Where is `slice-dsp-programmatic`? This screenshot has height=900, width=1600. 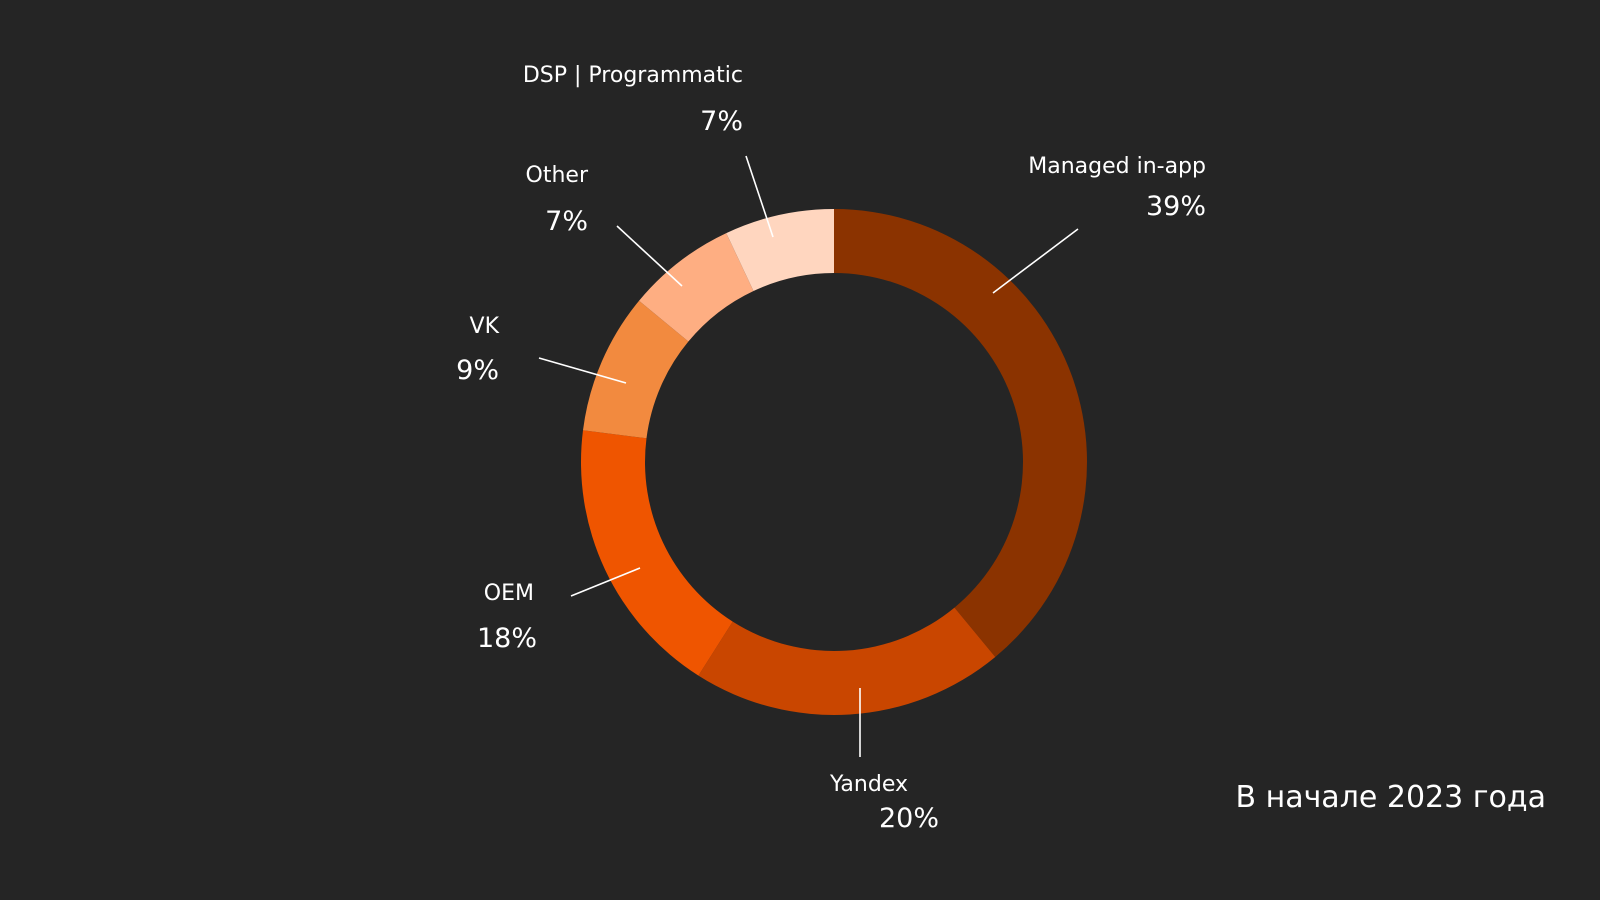
slice-dsp-programmatic is located at coordinates (780, 250).